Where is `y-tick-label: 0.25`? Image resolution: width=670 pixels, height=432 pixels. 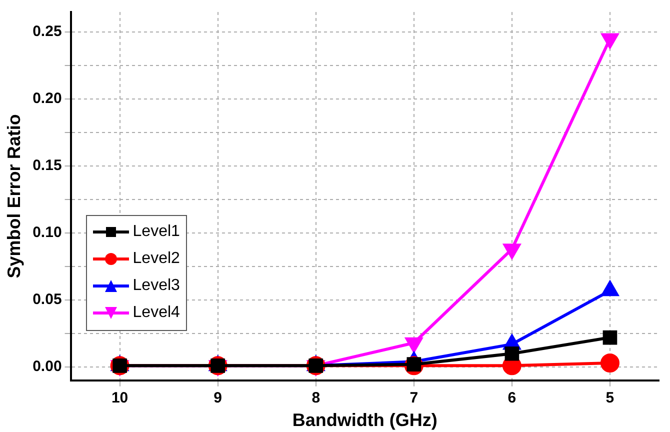
y-tick-label: 0.25 is located at coordinates (47, 31).